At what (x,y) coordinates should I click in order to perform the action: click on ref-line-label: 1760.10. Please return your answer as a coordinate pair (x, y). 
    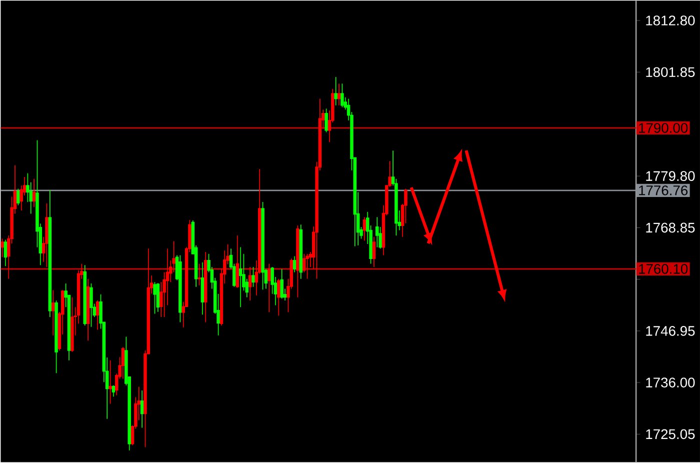
    Looking at the image, I should click on (663, 269).